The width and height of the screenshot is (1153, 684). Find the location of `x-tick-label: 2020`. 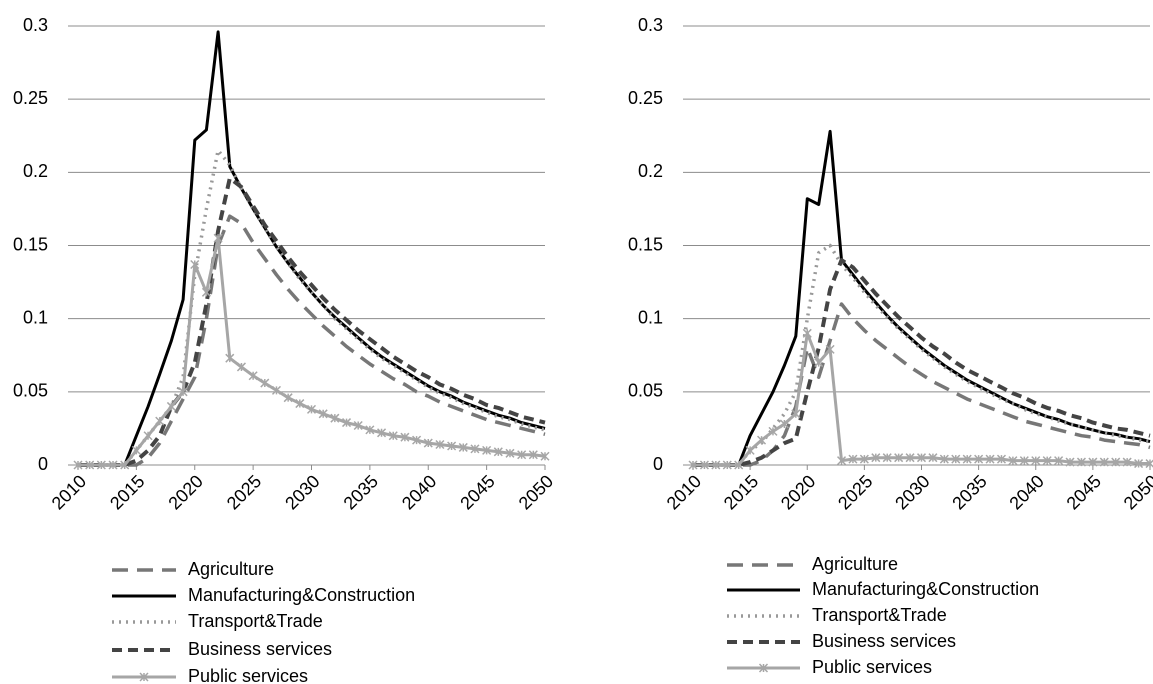

x-tick-label: 2020 is located at coordinates (185, 492).